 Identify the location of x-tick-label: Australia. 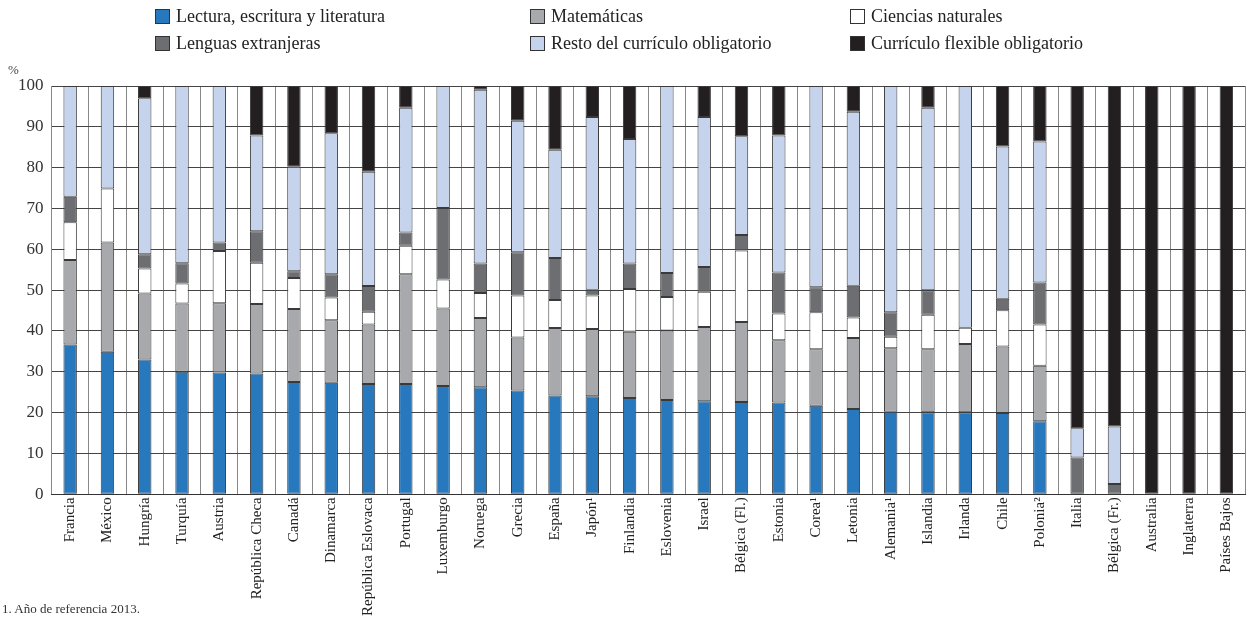
(1150, 524).